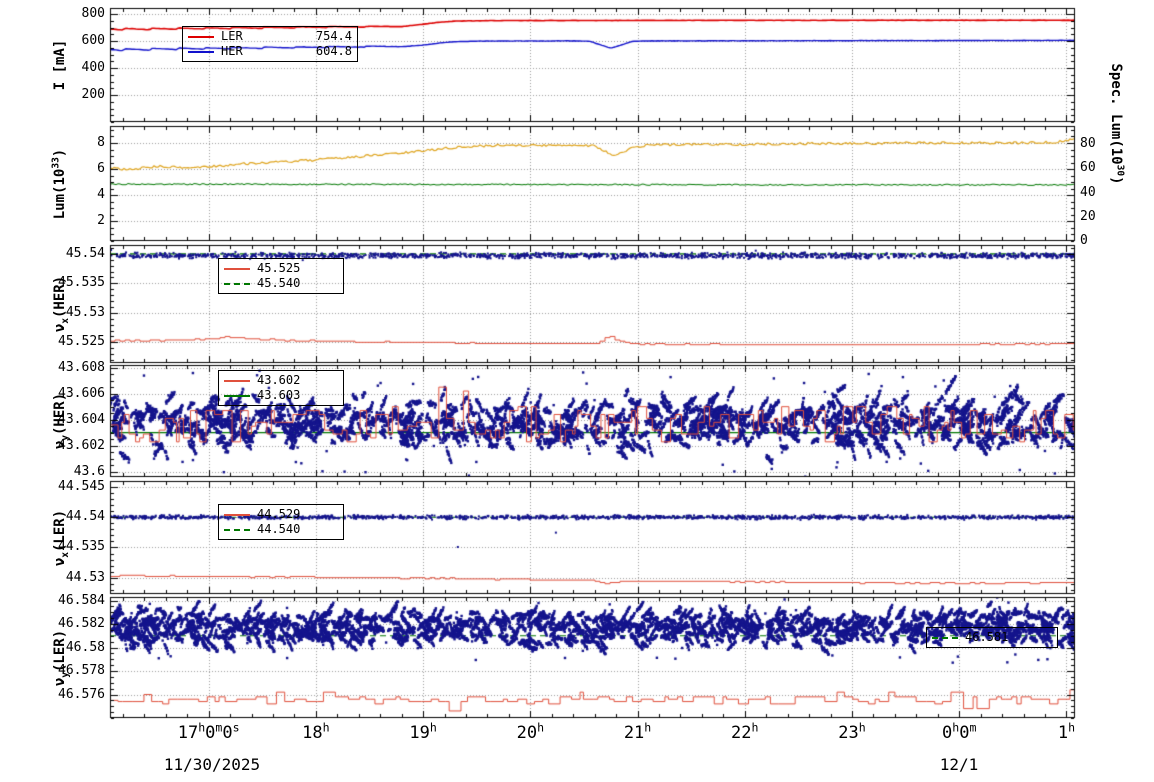 The width and height of the screenshot is (1154, 782). I want to click on x-tick-label: 19h, so click(423, 731).